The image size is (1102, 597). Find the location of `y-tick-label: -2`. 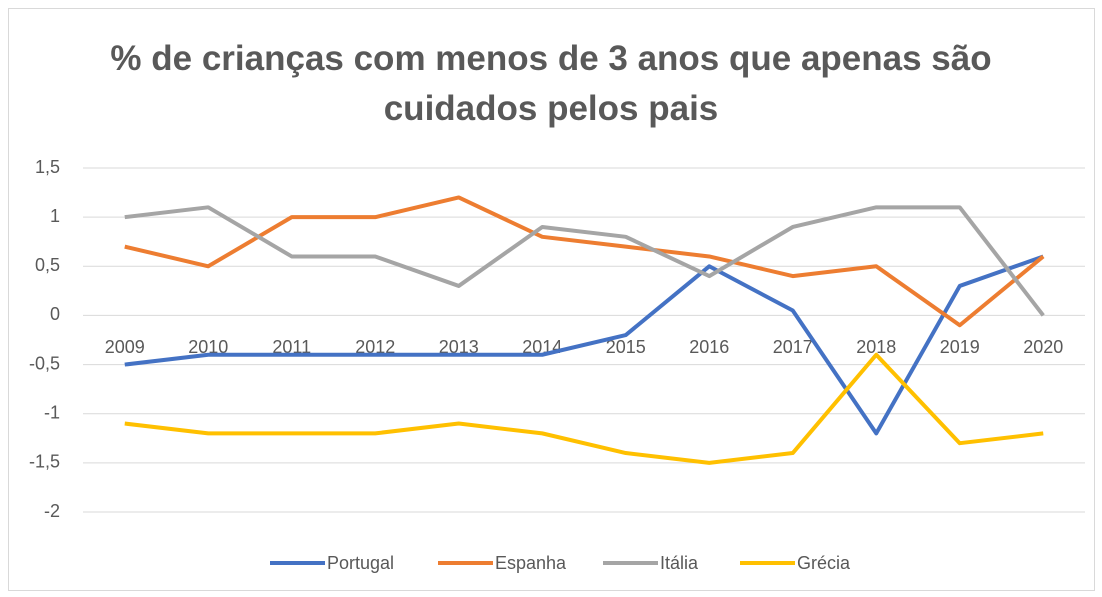

y-tick-label: -2 is located at coordinates (52, 511).